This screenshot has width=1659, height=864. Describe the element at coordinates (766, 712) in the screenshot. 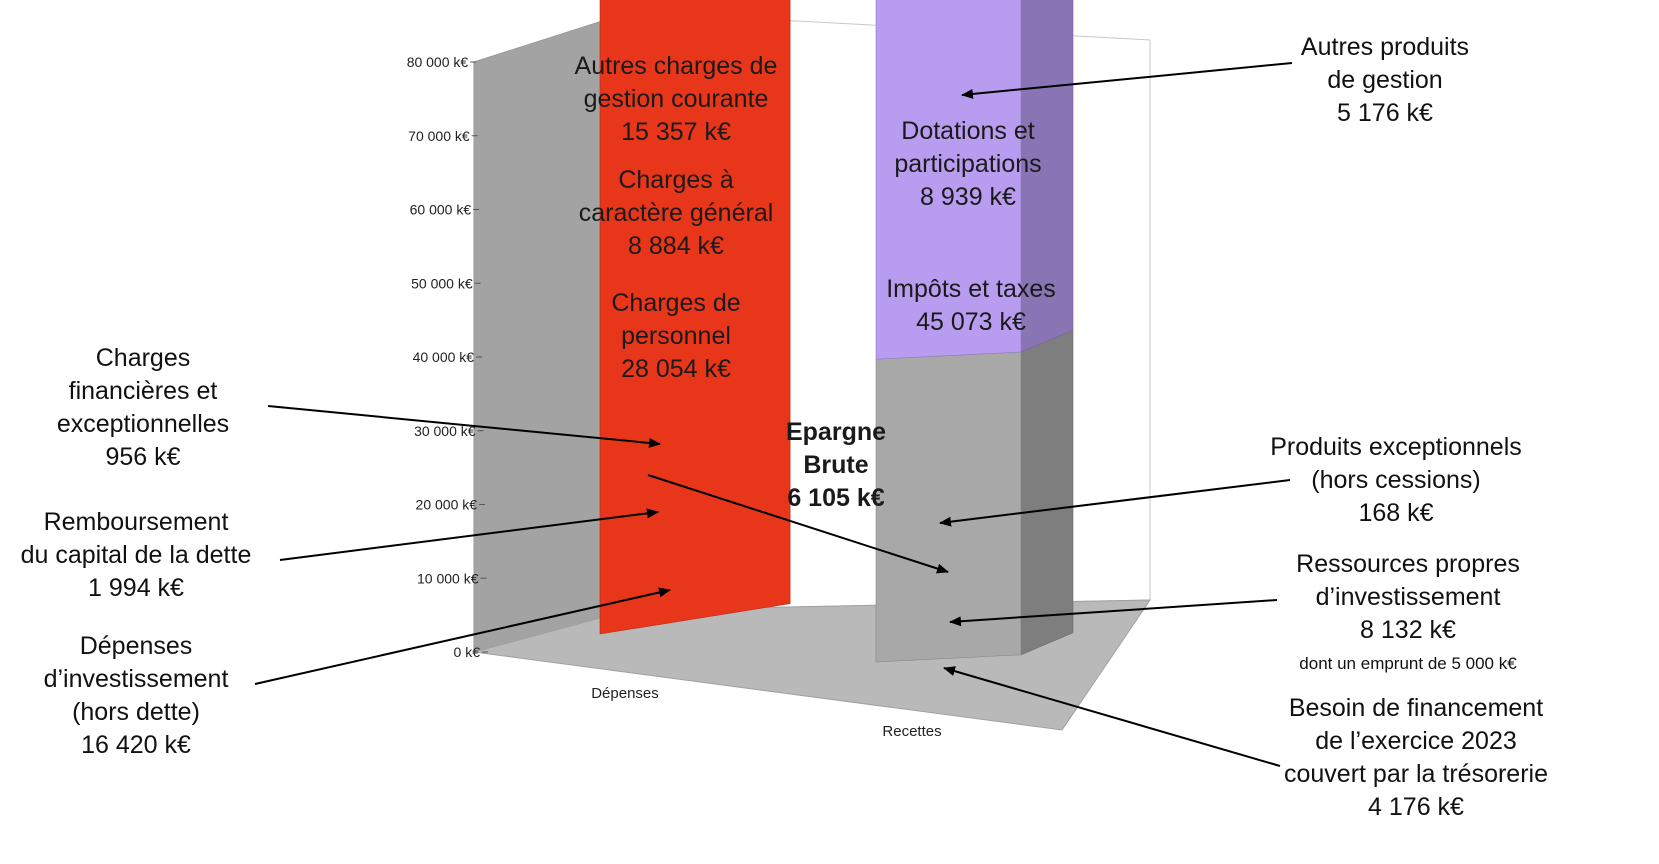

I see `x-axis: Dépenses Recettes` at that location.